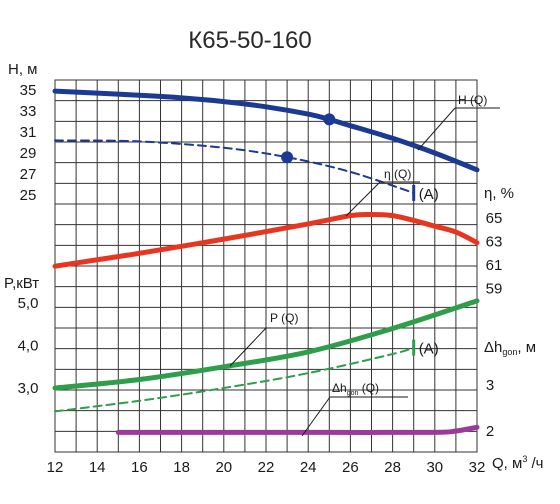 This screenshot has height=504, width=560. Describe the element at coordinates (223, 467) in the screenshot. I see `x-tick-label: 20` at that location.